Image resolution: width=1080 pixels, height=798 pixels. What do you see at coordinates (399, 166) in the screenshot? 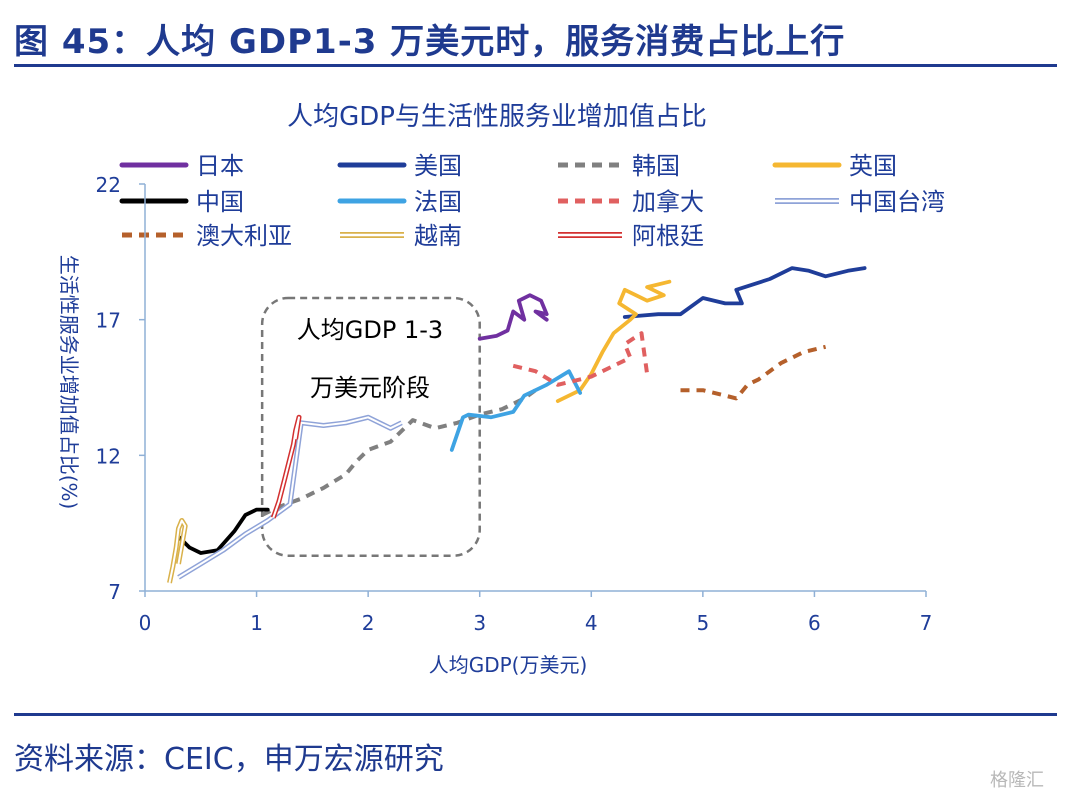
I see `legend-item: 美国` at bounding box center [399, 166].